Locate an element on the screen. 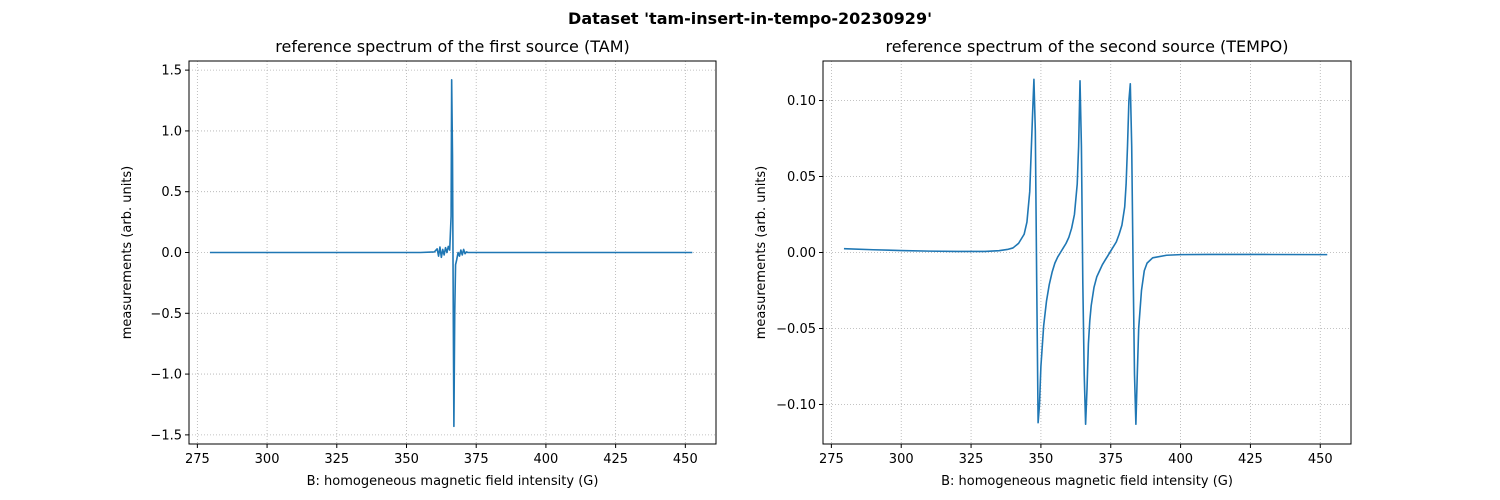 Image resolution: width=1500 pixels, height=500 pixels. y-tick-label: −0.10 is located at coordinates (796, 405).